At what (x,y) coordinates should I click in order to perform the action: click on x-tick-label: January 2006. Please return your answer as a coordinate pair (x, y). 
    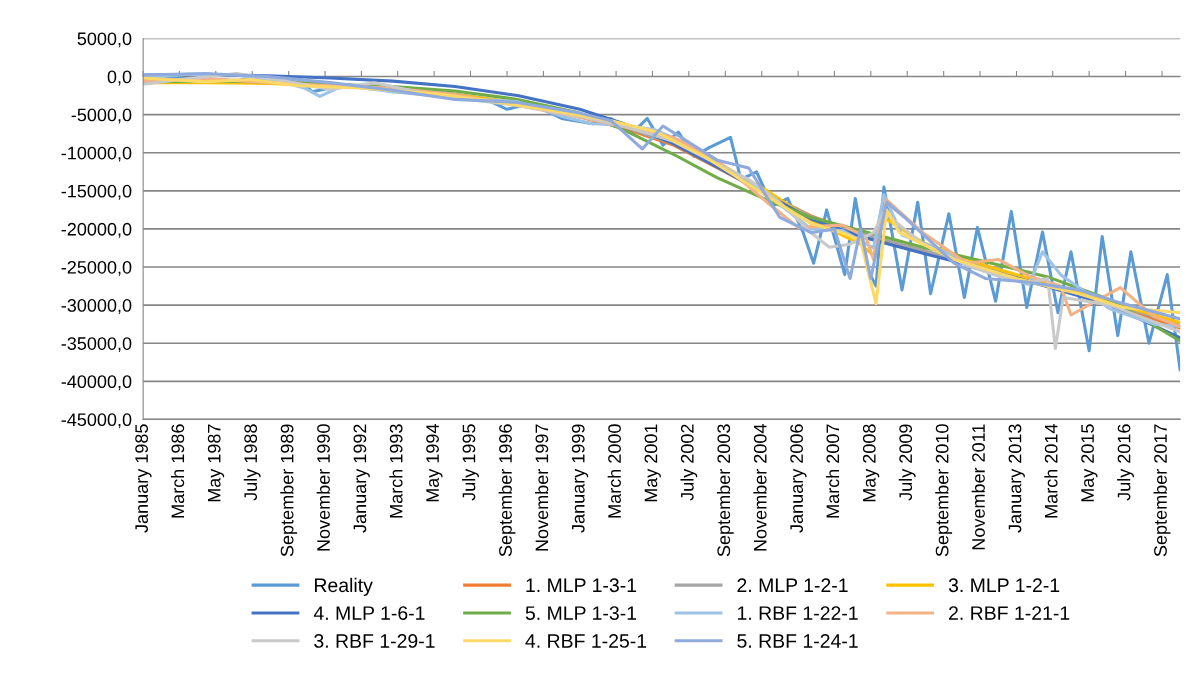
    Looking at the image, I should click on (798, 478).